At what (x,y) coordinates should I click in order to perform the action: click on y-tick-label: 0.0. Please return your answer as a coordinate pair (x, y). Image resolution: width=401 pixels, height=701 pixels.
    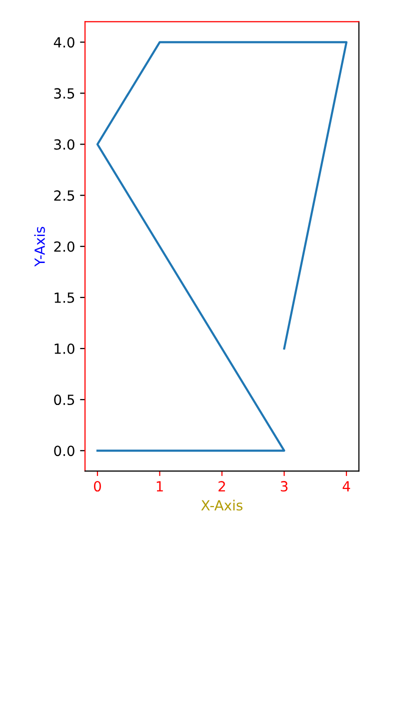
    Looking at the image, I should click on (64, 451).